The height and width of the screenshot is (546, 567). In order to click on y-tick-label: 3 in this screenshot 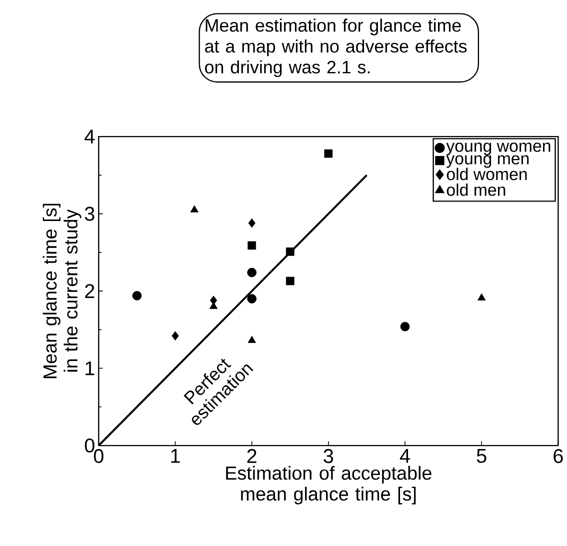, I will do `click(89, 213)`.